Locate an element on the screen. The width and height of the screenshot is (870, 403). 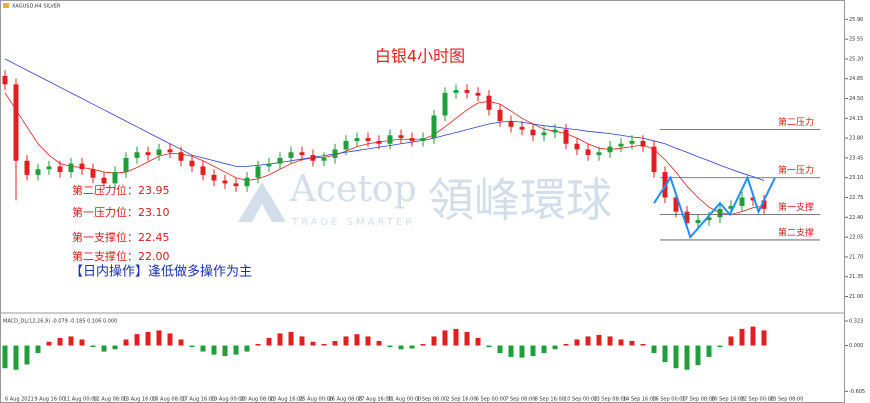
x-tick-label: 11 Aug 00:00 is located at coordinates (81, 400).